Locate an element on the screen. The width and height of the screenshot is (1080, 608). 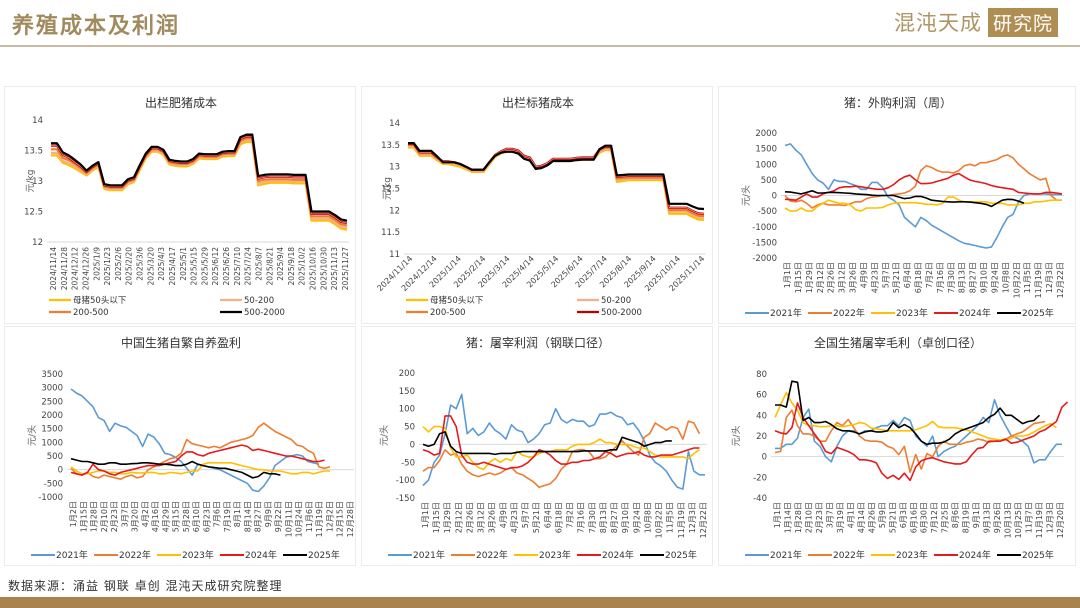
page-title: 养殖成本及利润 is located at coordinates (96, 26).